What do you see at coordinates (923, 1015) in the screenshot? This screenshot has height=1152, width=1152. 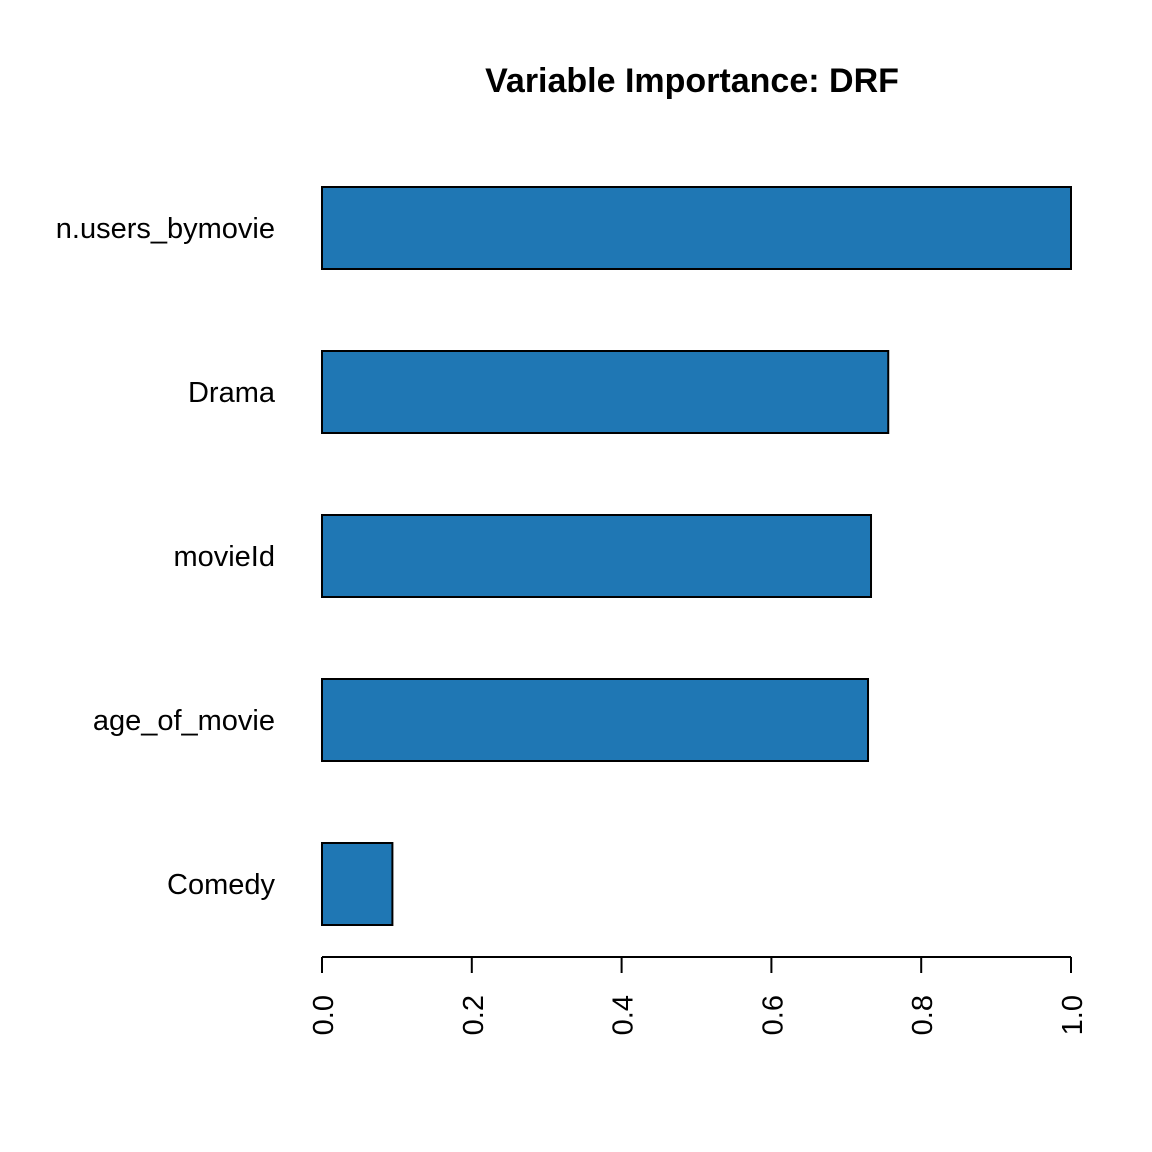 I see `x-tick-label-4: 0.8` at bounding box center [923, 1015].